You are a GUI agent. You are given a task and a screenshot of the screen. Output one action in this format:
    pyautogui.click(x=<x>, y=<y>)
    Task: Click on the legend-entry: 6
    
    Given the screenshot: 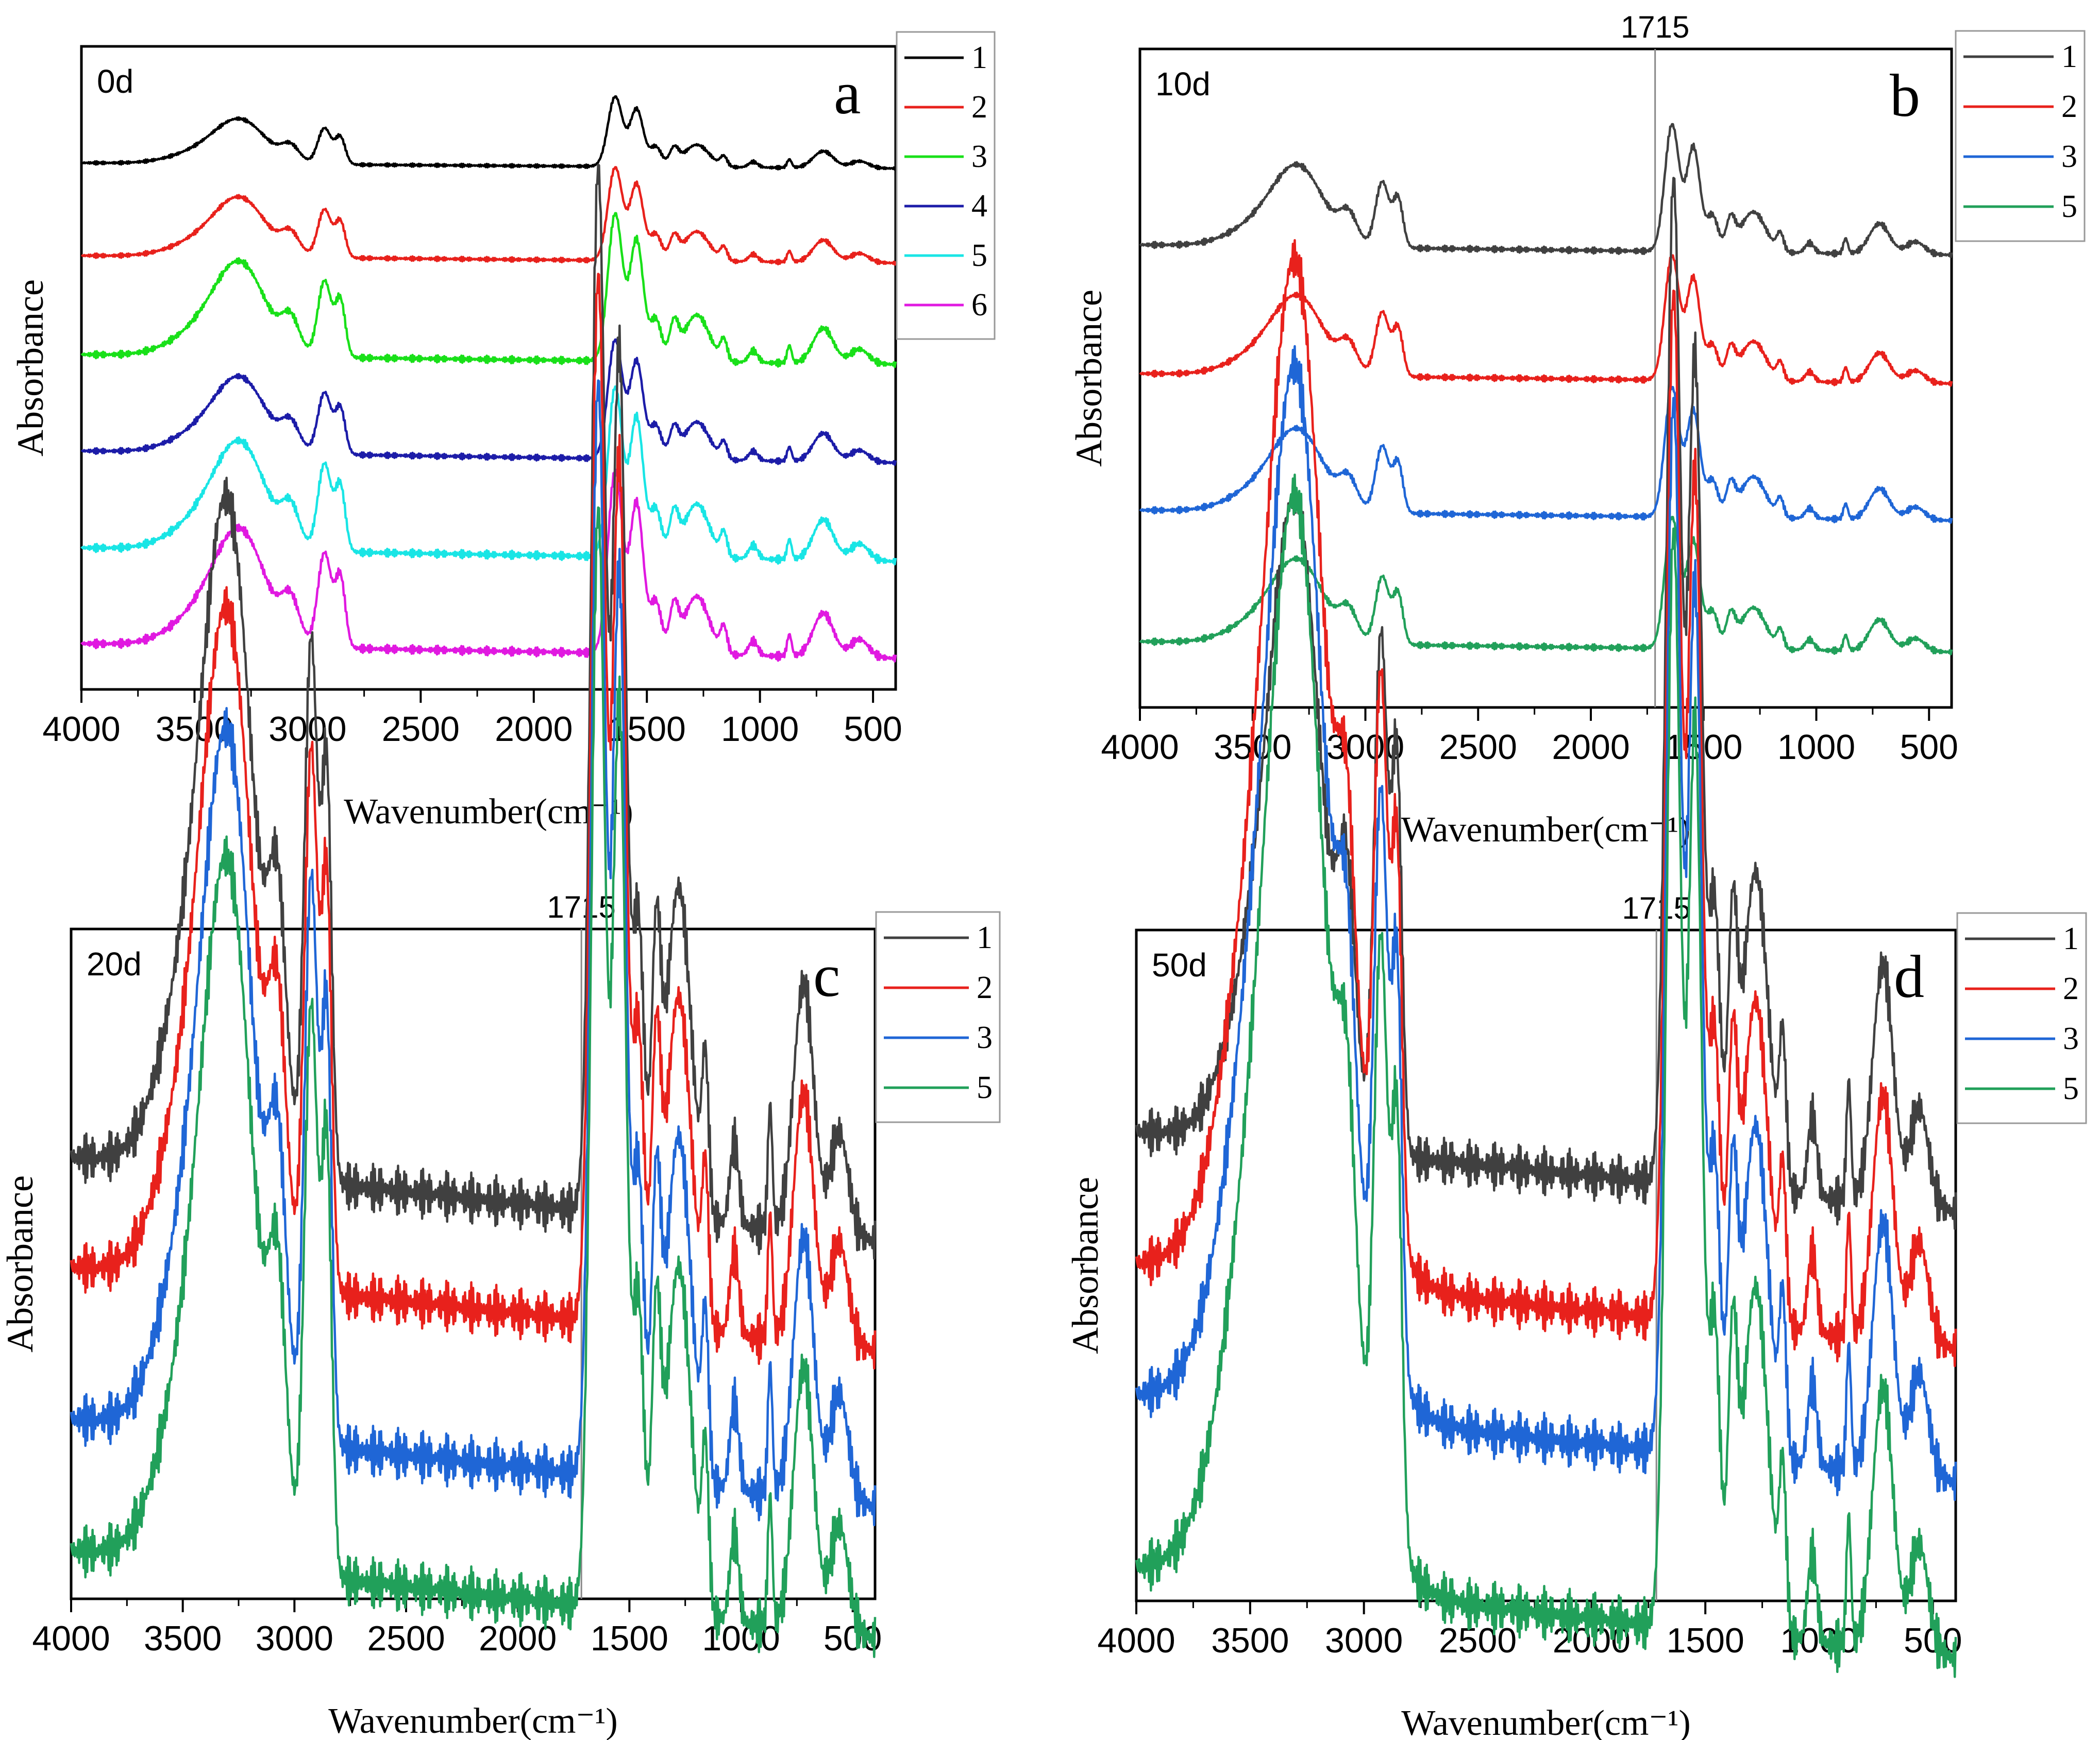 What is the action you would take?
    pyautogui.click(x=979, y=305)
    